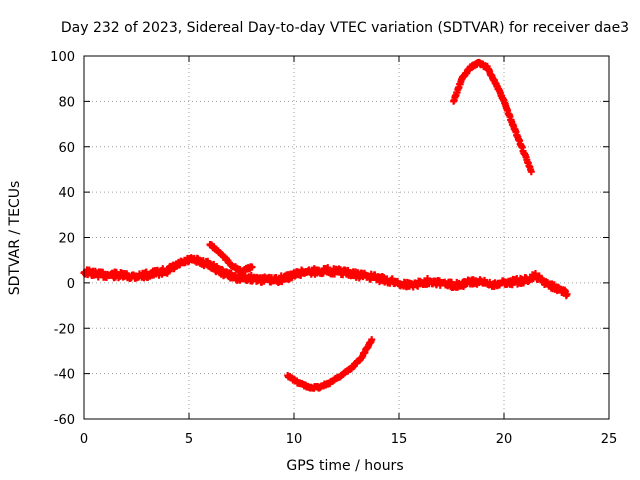 Image resolution: width=640 pixels, height=480 pixels. I want to click on y-tick-label: -20, so click(64, 329).